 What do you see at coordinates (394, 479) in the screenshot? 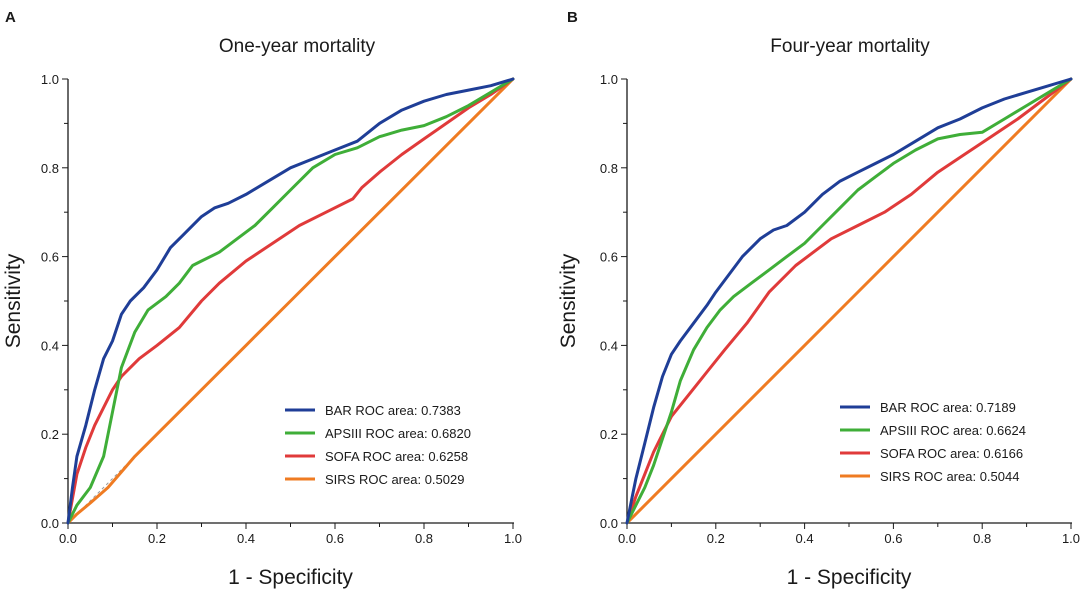
I see `legend-label-sirs: SIRS ROC area: 0.5029` at bounding box center [394, 479].